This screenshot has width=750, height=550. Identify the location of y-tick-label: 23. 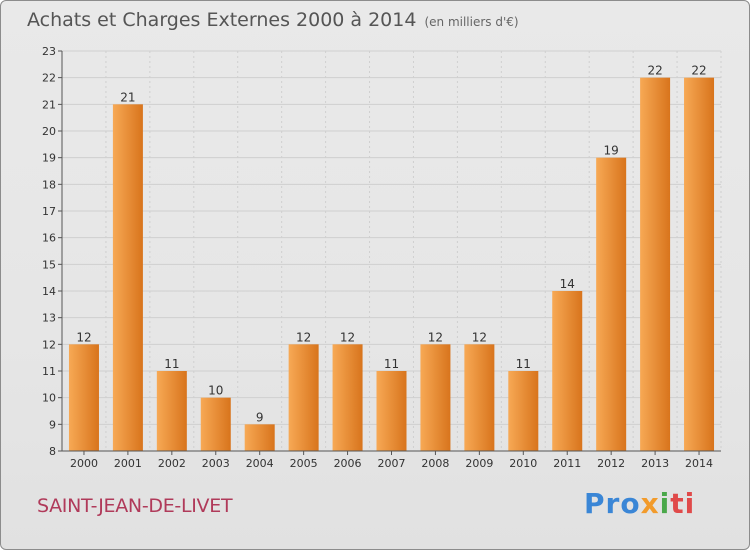
(49, 51).